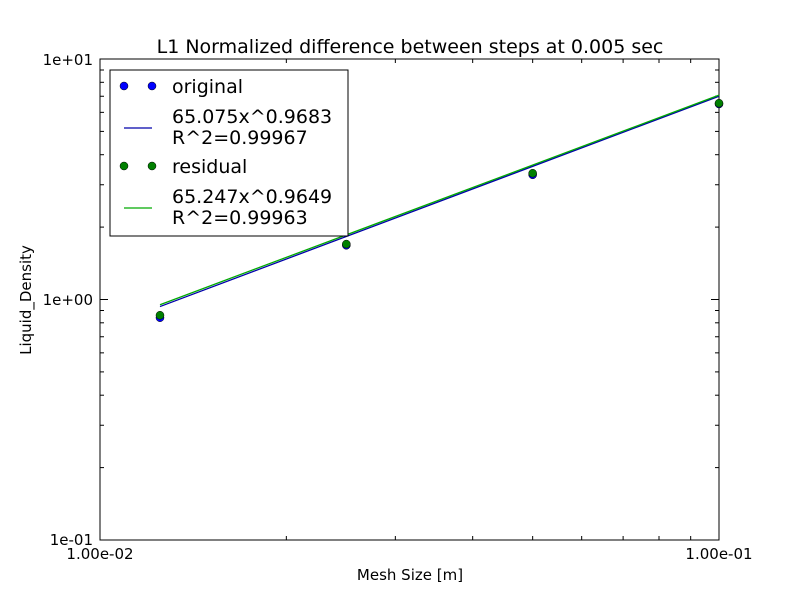 The height and width of the screenshot is (604, 800). I want to click on y-tick-label-0: 1e-01, so click(71, 540).